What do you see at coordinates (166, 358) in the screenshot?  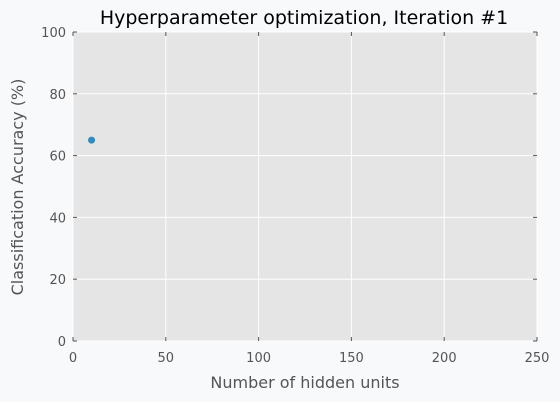 I see `x-tick-label: 50` at bounding box center [166, 358].